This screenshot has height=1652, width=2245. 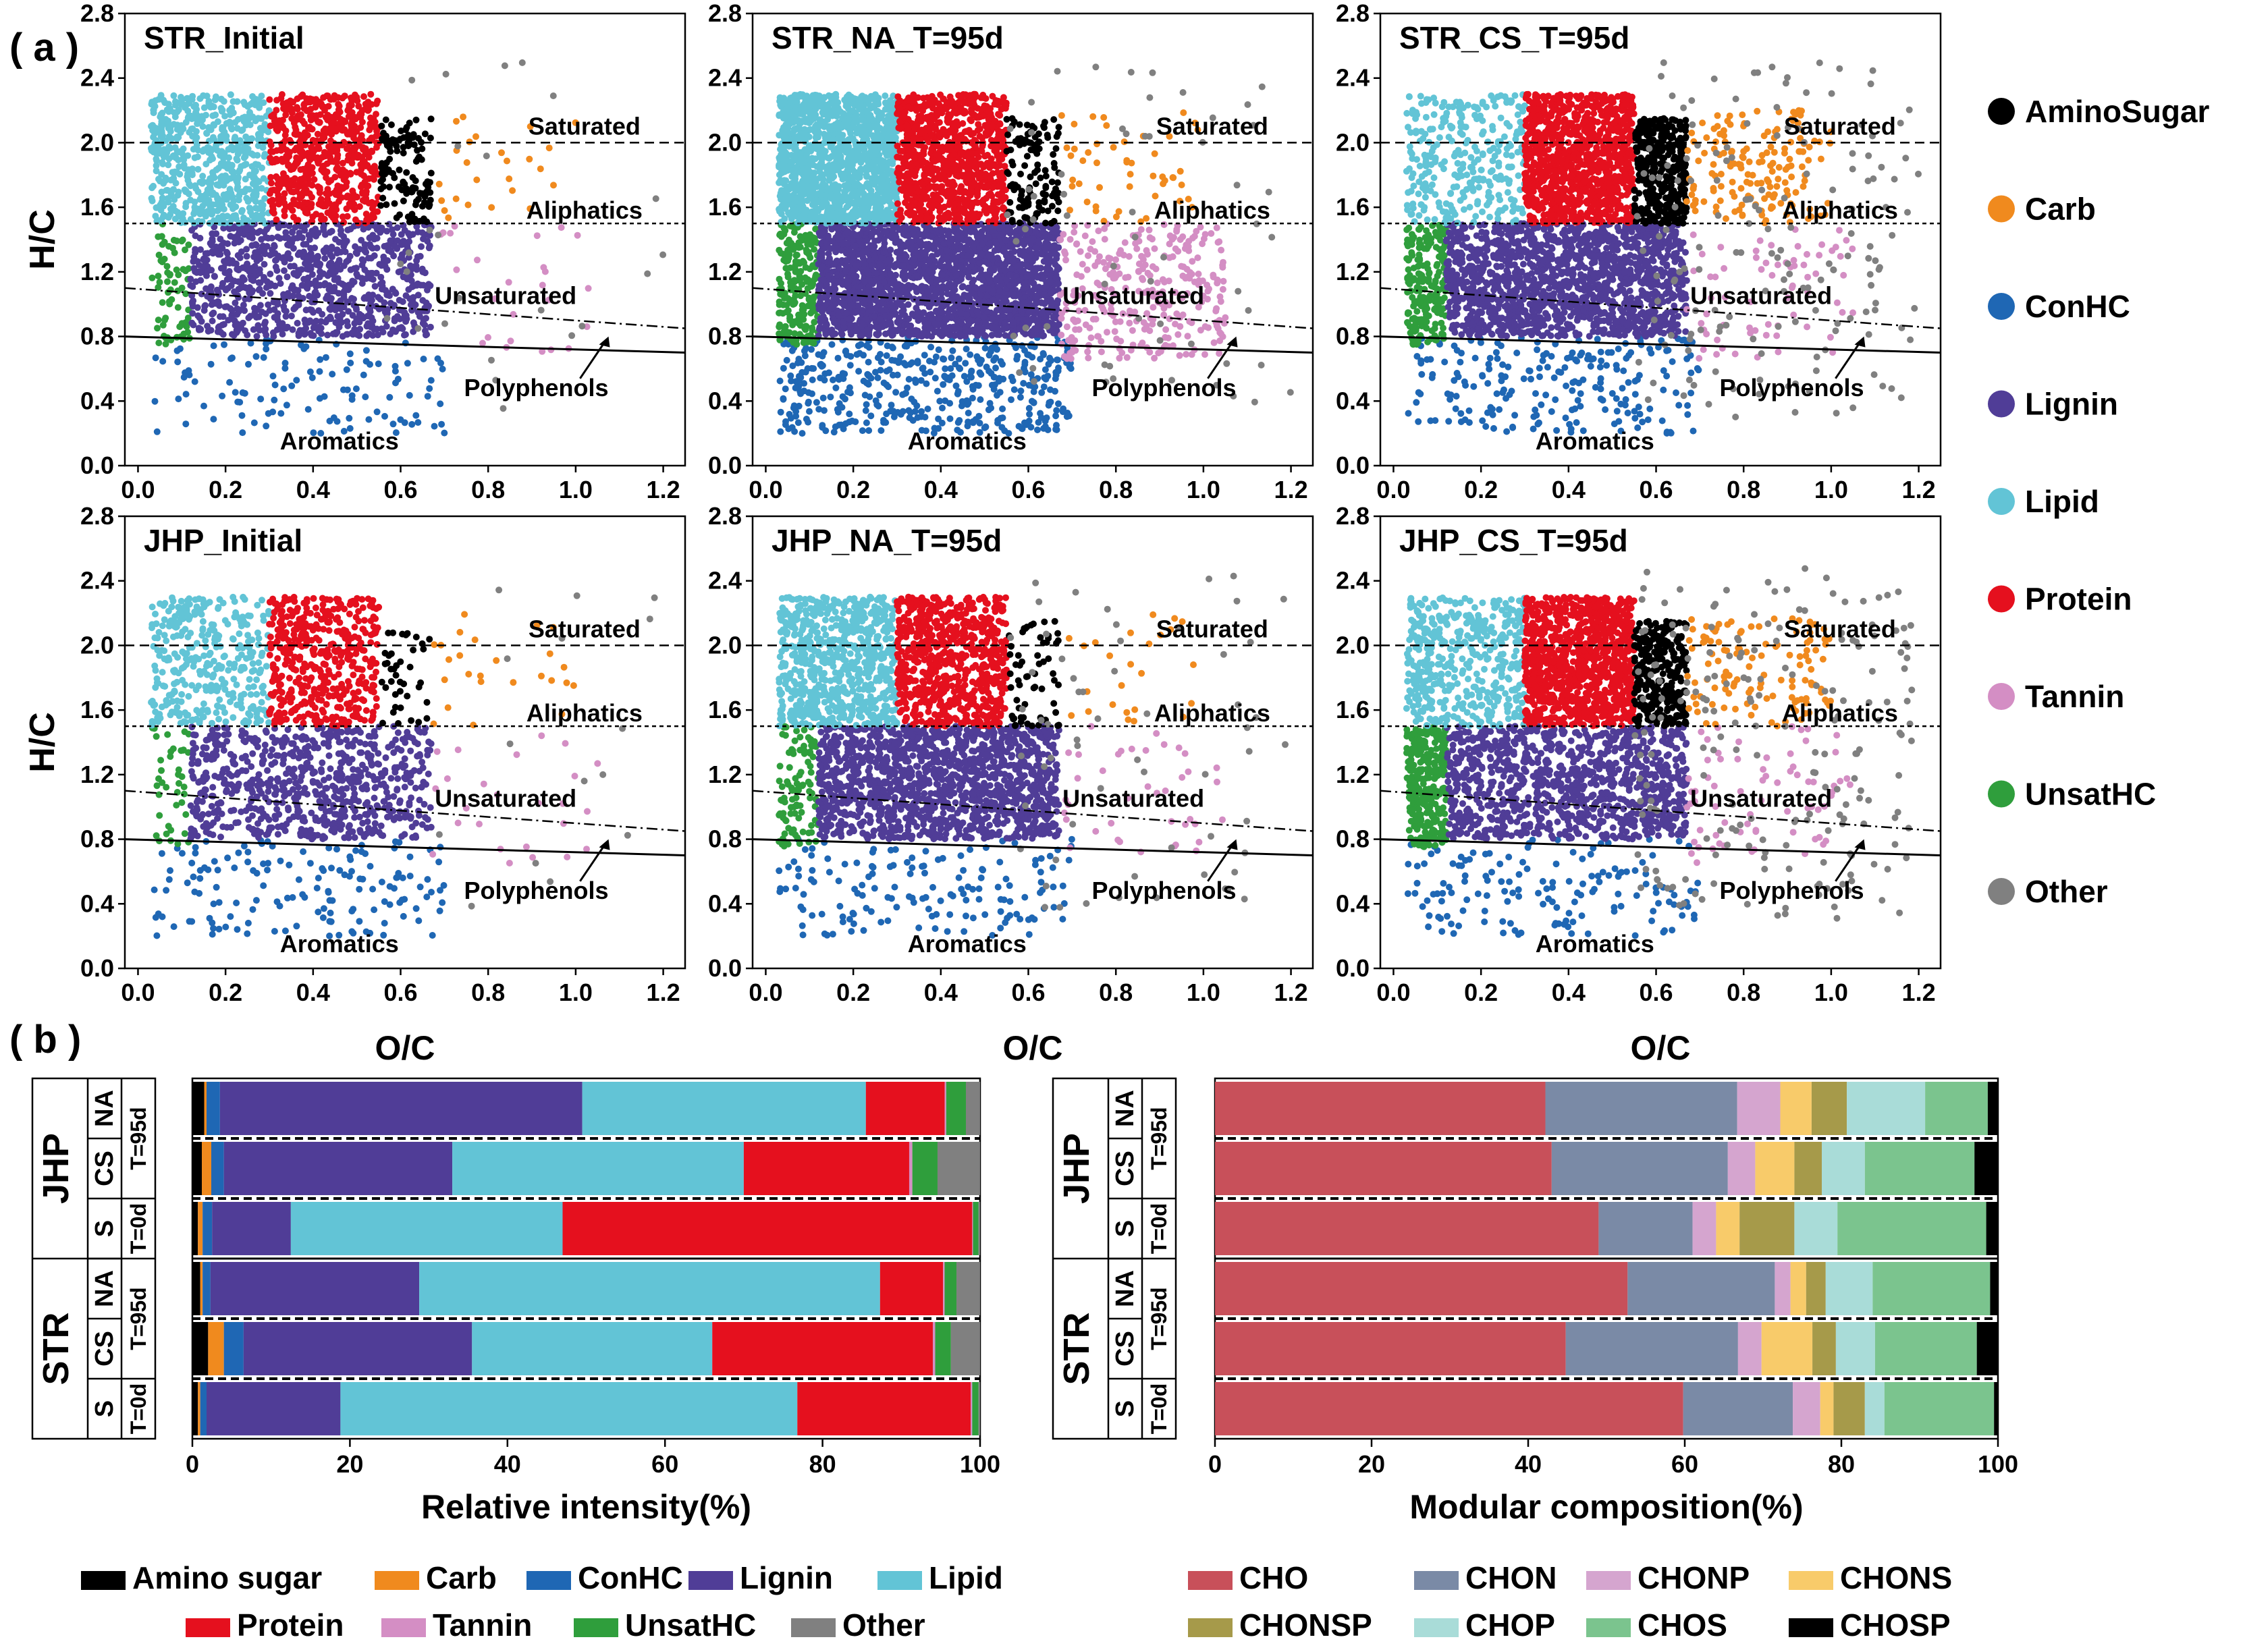 What do you see at coordinates (536, 388) in the screenshot?
I see `region-label-polyphenols: Polyphenols` at bounding box center [536, 388].